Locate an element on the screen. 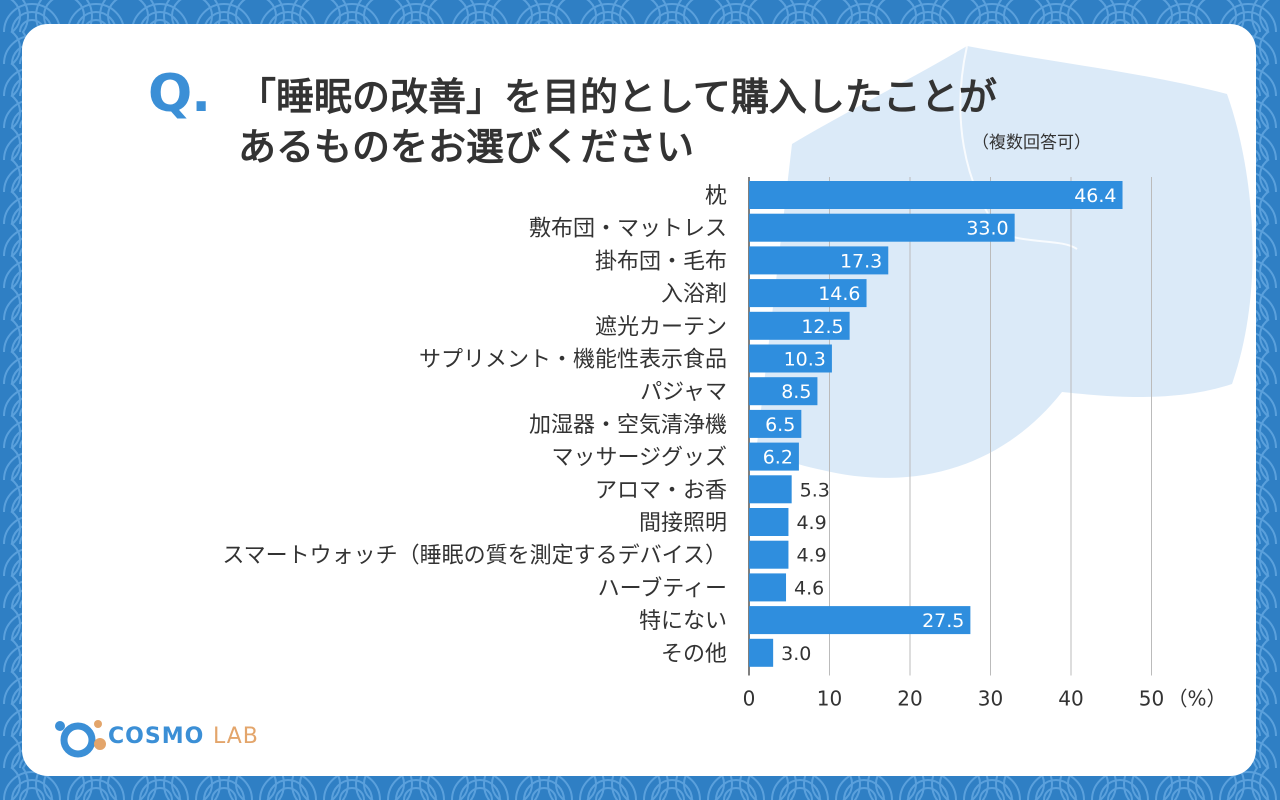  category-label: 敷布団・マットレス is located at coordinates (628, 229).